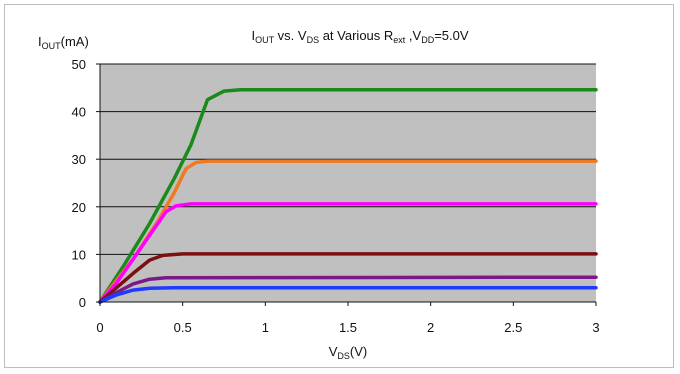 The width and height of the screenshot is (680, 374). What do you see at coordinates (595, 327) in the screenshot?
I see `x-tick-label: 3` at bounding box center [595, 327].